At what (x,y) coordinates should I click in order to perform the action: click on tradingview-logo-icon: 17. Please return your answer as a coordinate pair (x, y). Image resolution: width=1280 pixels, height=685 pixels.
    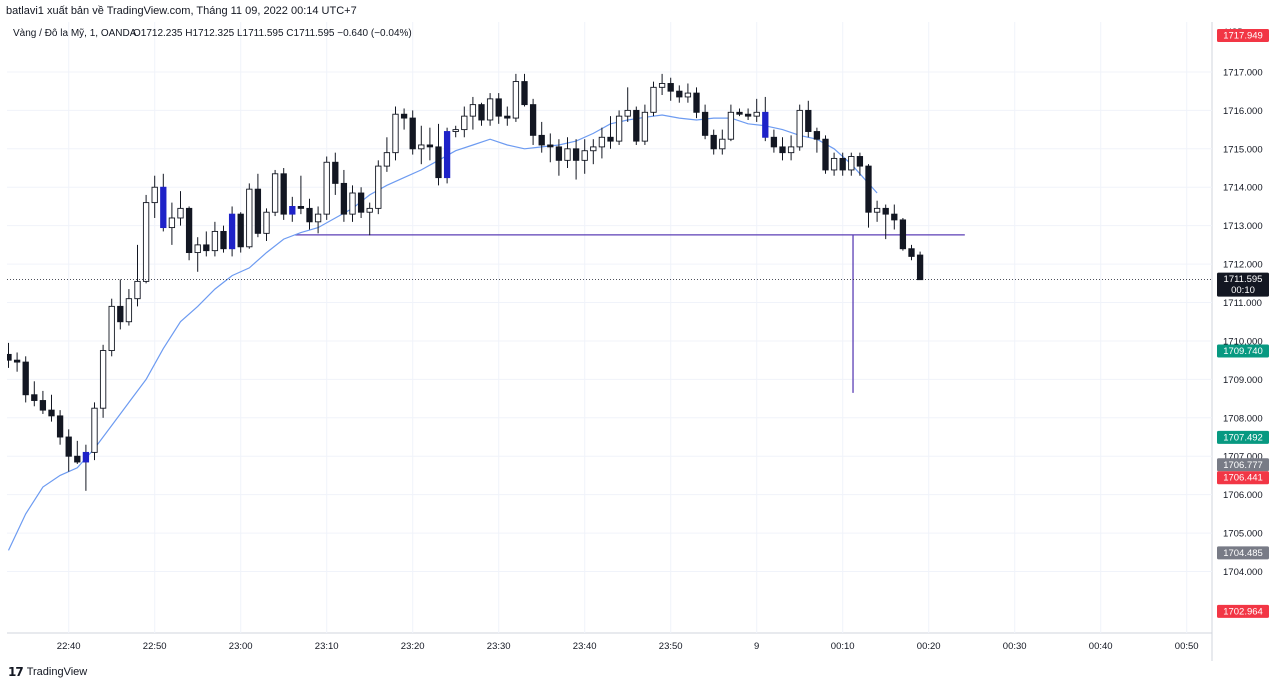
    Looking at the image, I should click on (16, 672).